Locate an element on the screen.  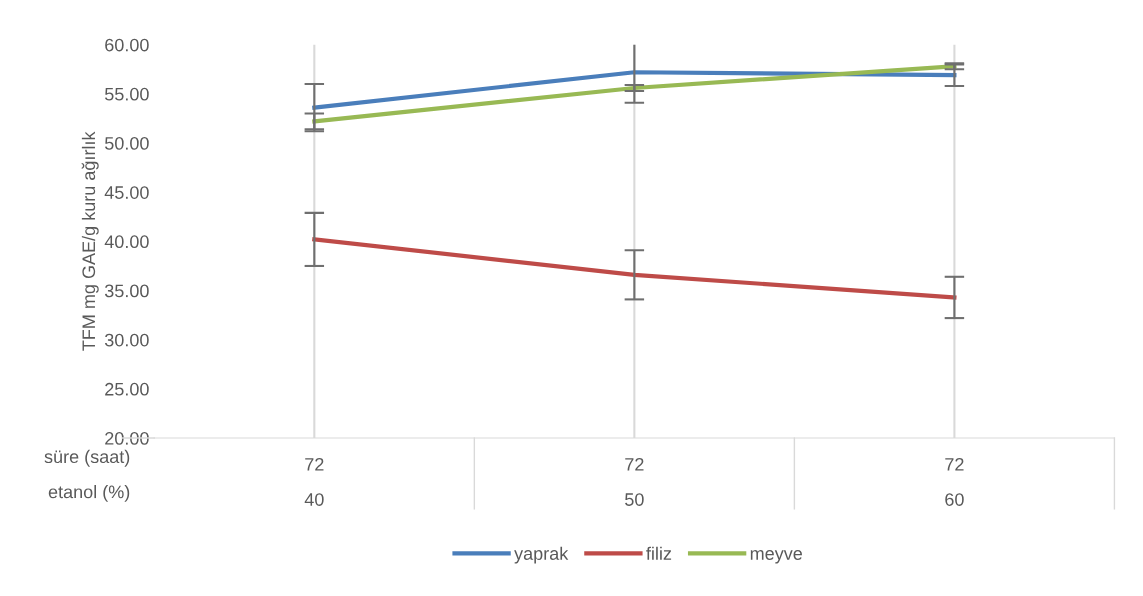
category-label: 72 60 is located at coordinates (954, 481).